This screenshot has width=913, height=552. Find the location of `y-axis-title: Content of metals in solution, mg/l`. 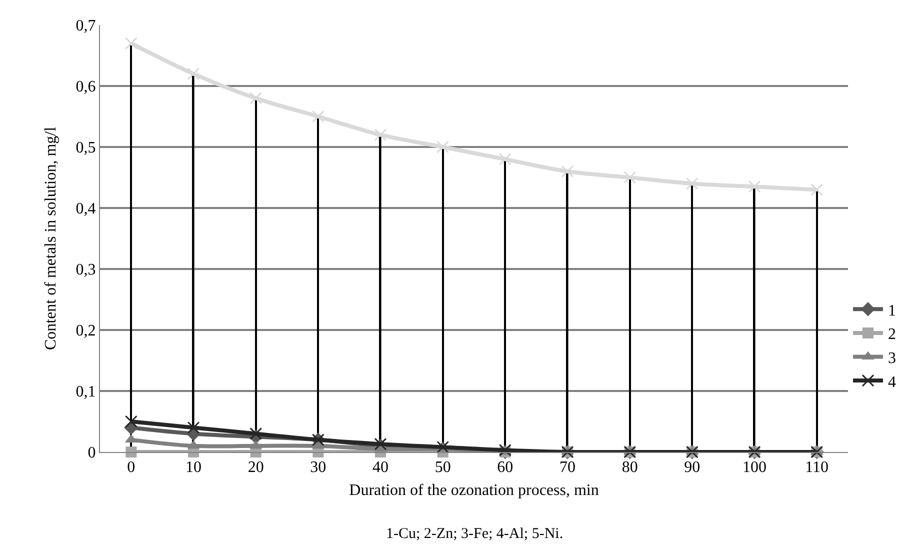

y-axis-title: Content of metals in solution, mg/l is located at coordinates (51, 238).